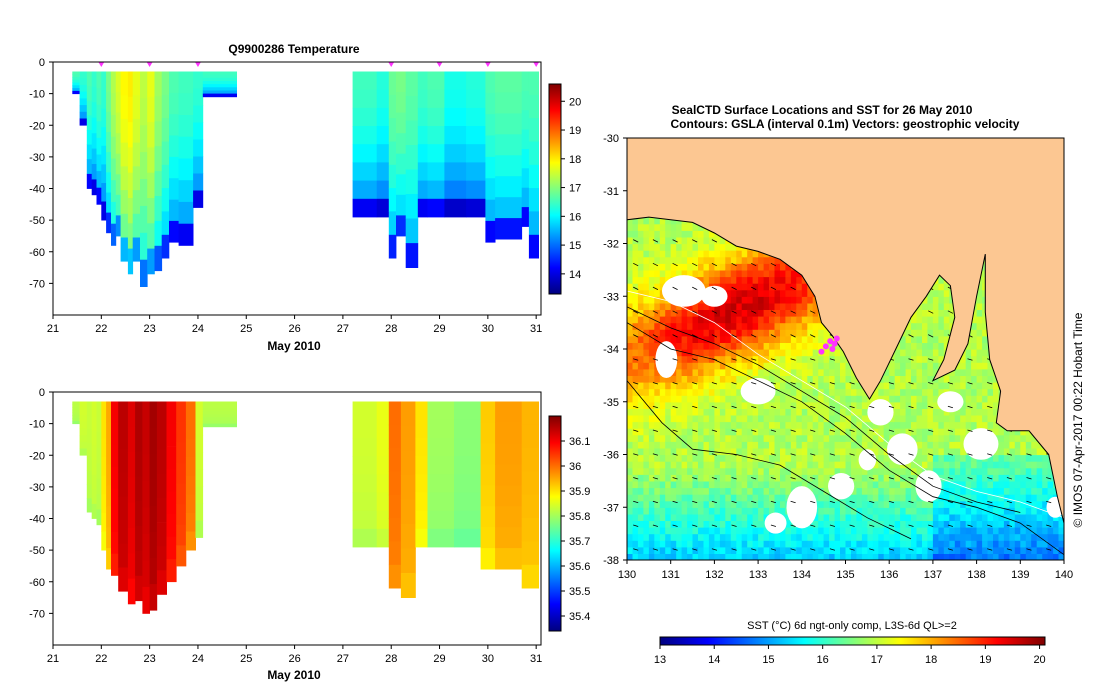 The image size is (1099, 700). What do you see at coordinates (37, 126) in the screenshot?
I see `y-tick-label: -20` at bounding box center [37, 126].